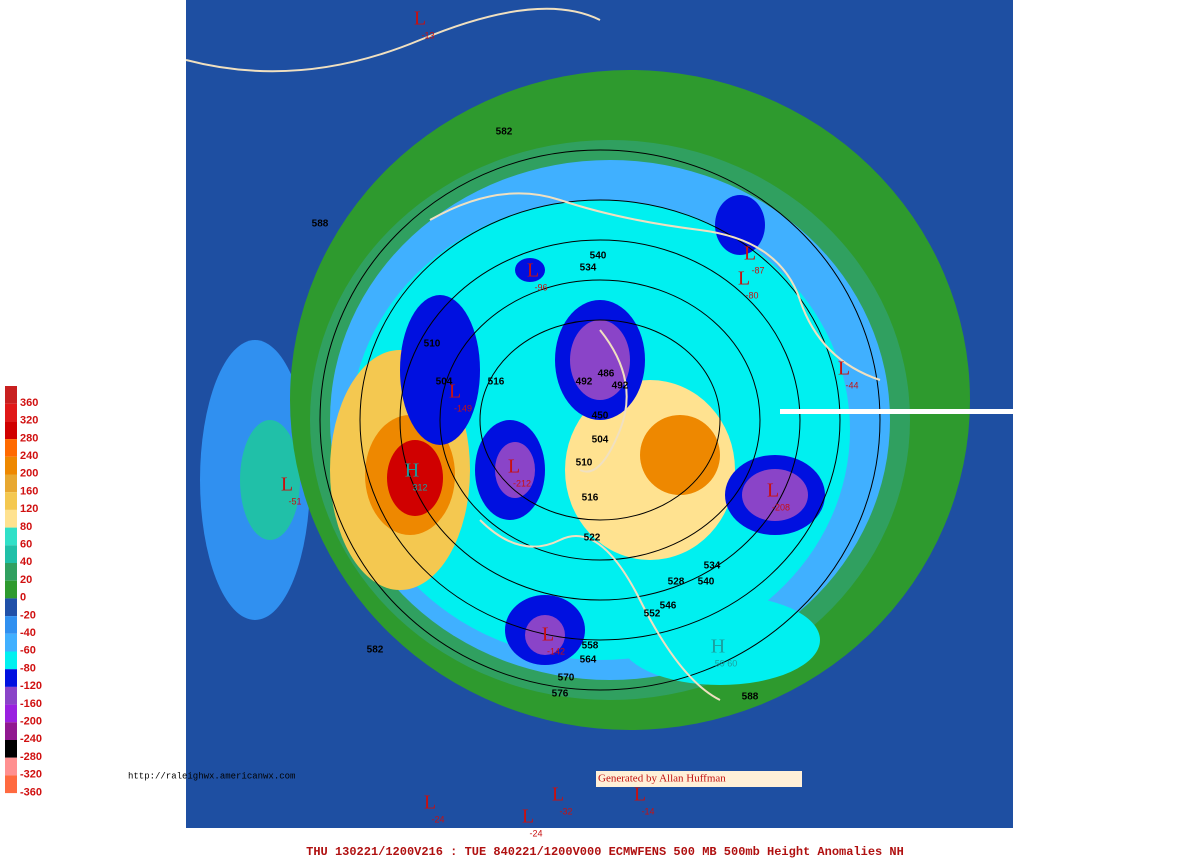 The height and width of the screenshot is (863, 1200). Describe the element at coordinates (757, 270) in the screenshot. I see `center-value: -87` at that location.